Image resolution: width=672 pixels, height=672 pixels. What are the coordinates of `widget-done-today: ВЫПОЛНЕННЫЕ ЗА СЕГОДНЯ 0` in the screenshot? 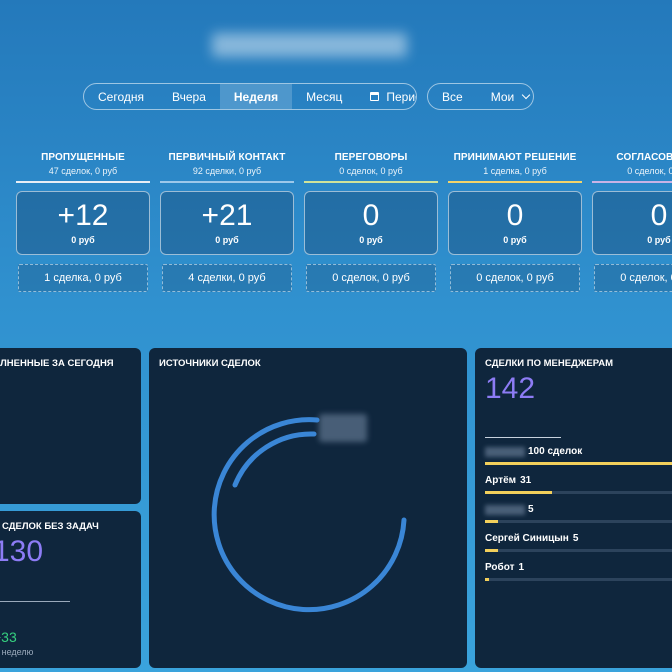 It's located at (70, 426).